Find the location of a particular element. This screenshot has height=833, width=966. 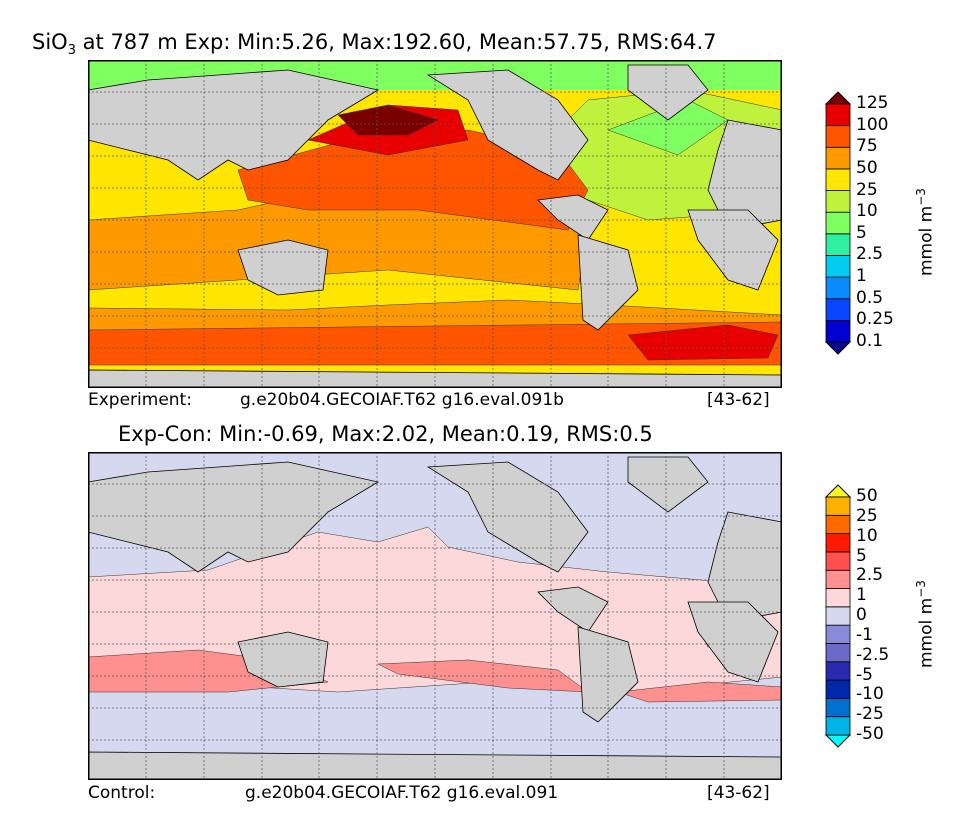

bottom-field-band-atlantic is located at coordinates (699, 692).